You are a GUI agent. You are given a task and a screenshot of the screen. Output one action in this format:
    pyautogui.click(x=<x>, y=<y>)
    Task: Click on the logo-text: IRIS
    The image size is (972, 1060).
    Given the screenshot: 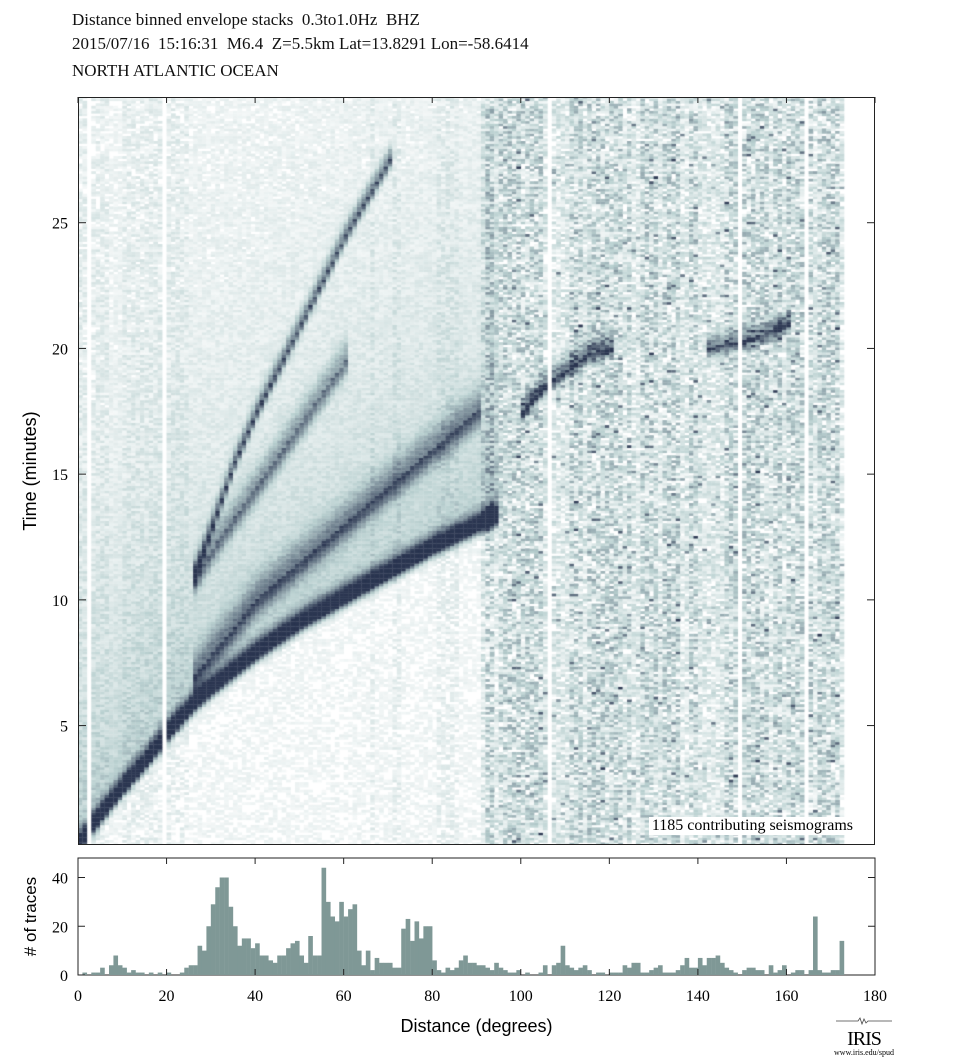 What is the action you would take?
    pyautogui.click(x=864, y=1039)
    